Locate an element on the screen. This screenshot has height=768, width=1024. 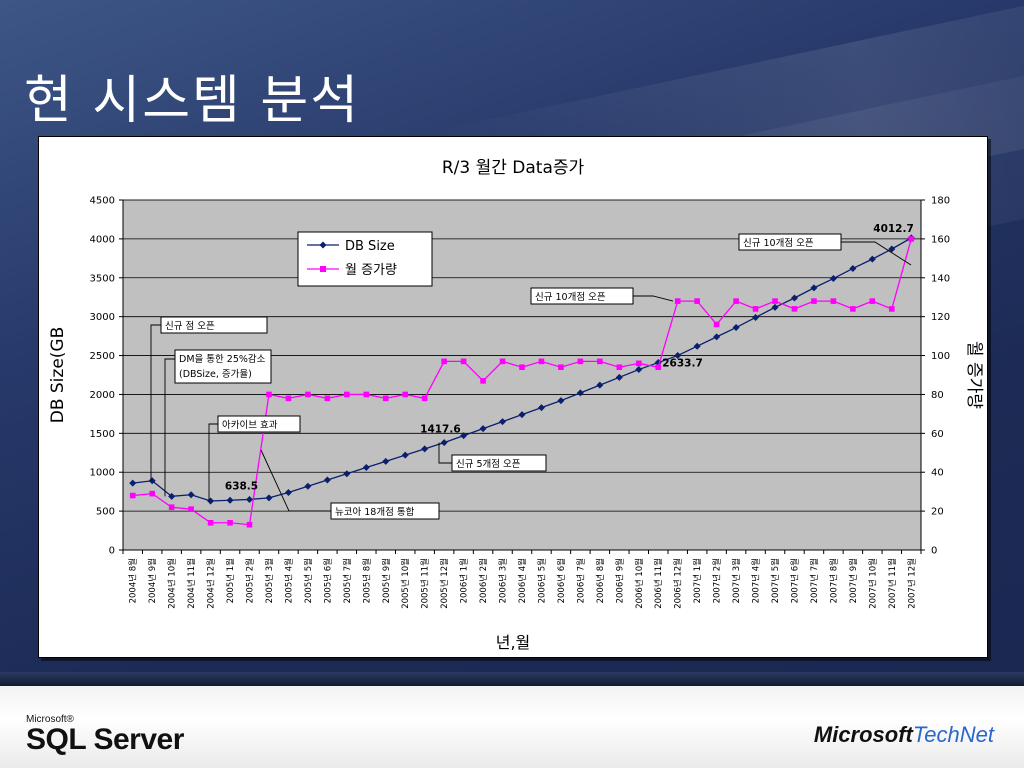
y2-tick-label: 80 is located at coordinates (937, 395).